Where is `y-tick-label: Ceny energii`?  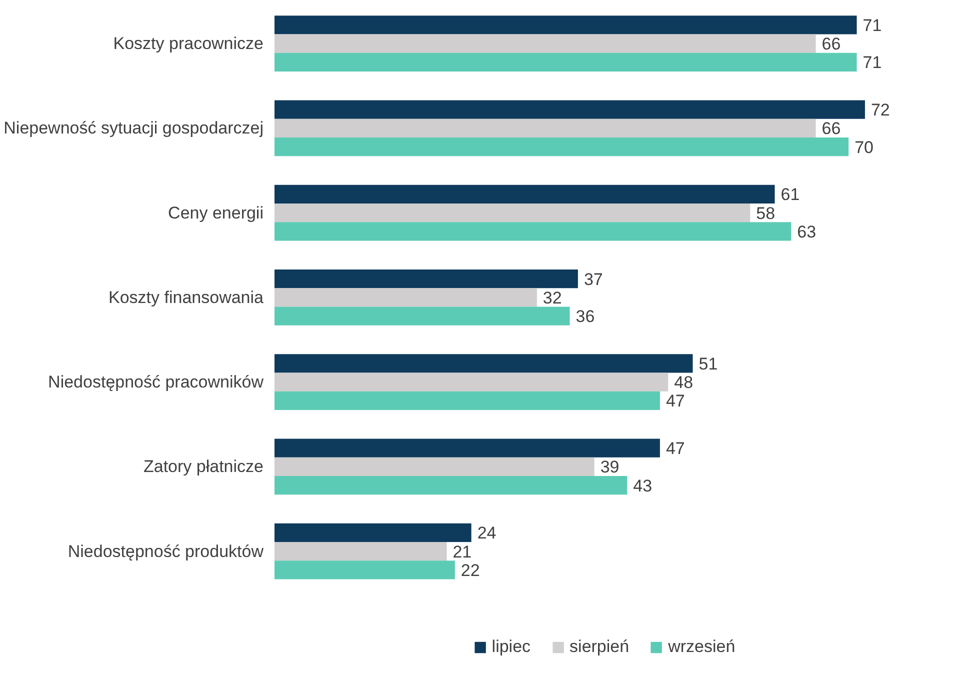
y-tick-label: Ceny energii is located at coordinates (216, 212).